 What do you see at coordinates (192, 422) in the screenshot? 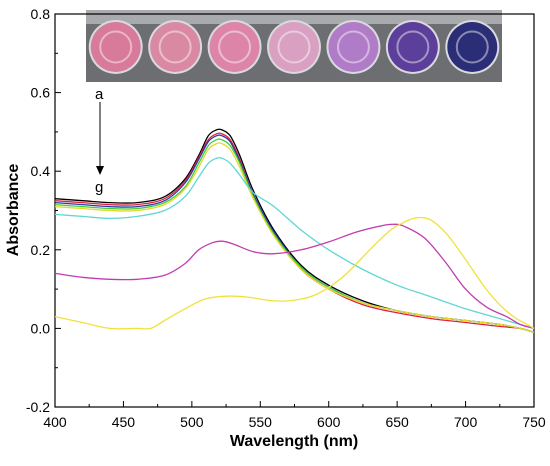
I see `x-tick-label: 500` at bounding box center [192, 422].